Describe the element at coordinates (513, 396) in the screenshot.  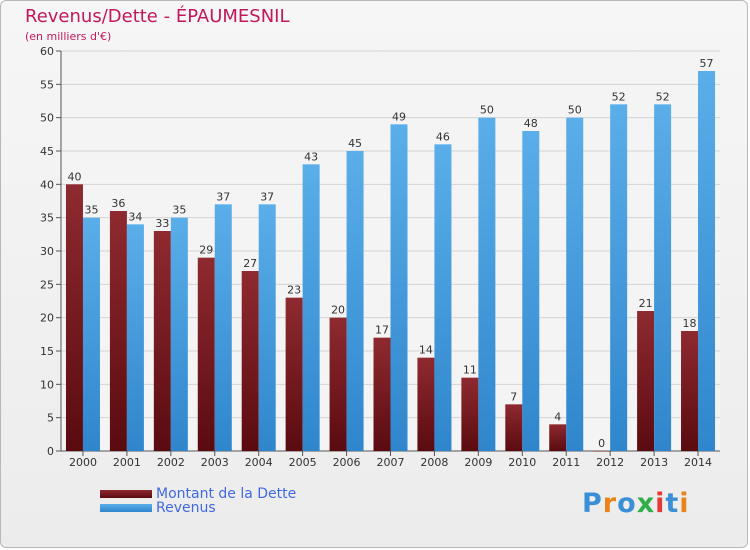
I see `data-label: 7` at that location.